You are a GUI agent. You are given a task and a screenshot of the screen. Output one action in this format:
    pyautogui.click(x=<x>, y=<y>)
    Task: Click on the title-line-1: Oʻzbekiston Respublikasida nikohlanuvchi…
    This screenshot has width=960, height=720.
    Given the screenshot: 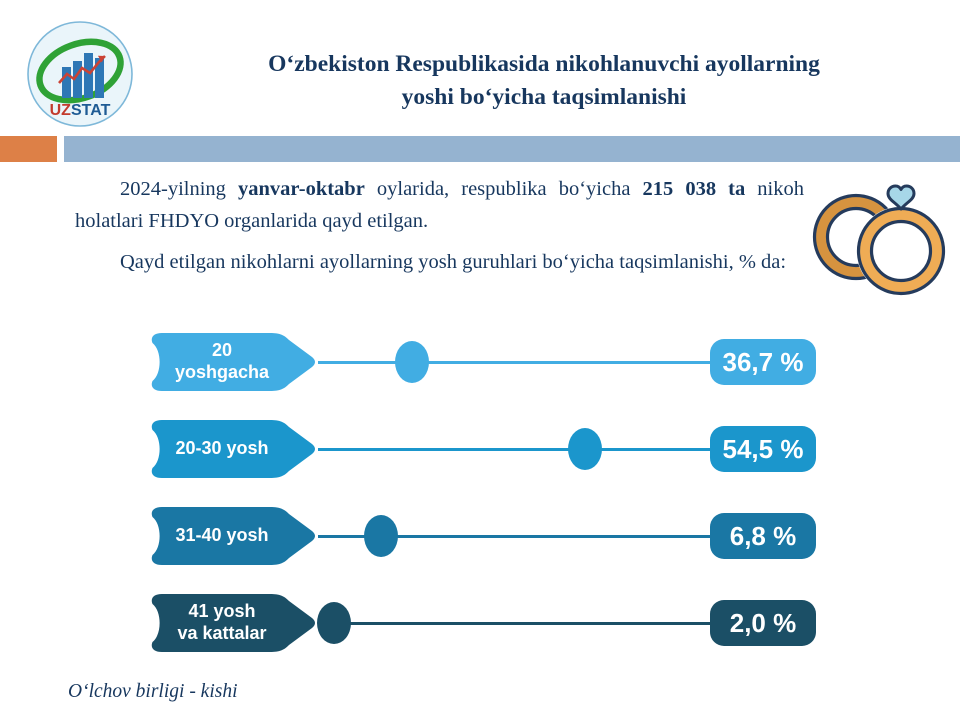 What is the action you would take?
    pyautogui.click(x=544, y=63)
    